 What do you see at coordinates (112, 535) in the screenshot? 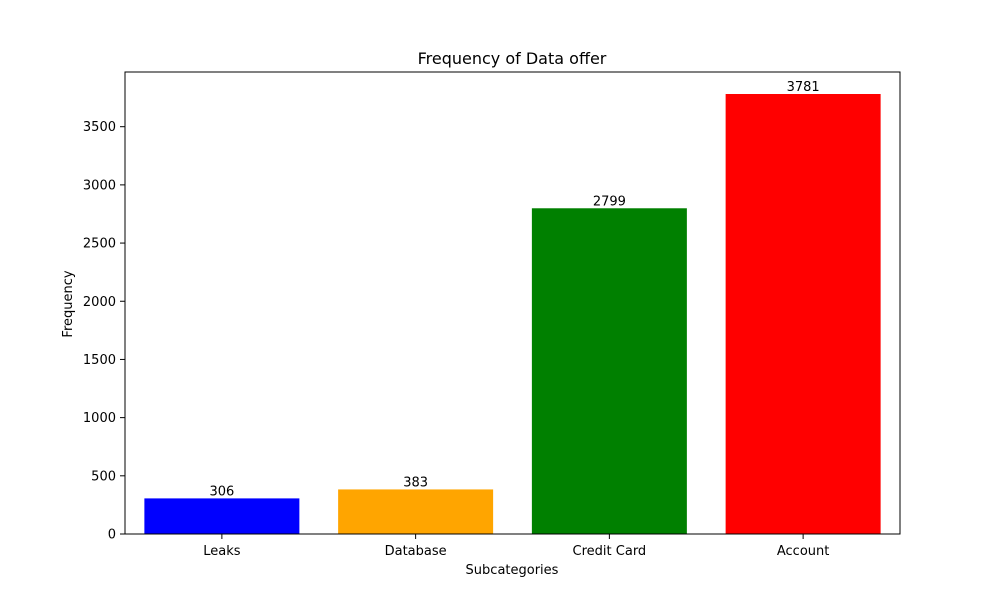
I see `y-tick-label: 0` at bounding box center [112, 535].